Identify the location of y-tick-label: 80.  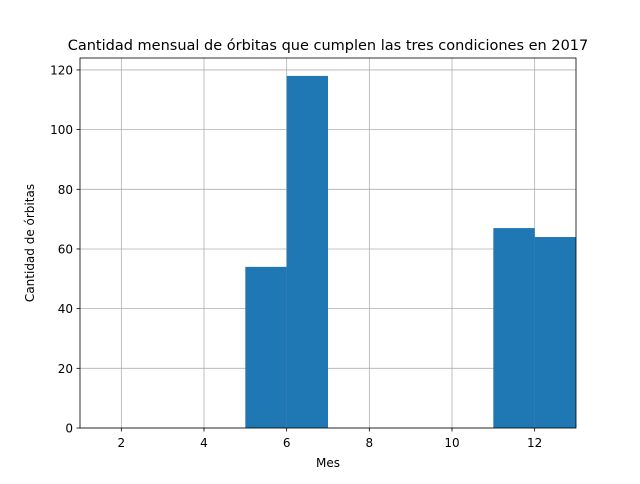
(65, 190).